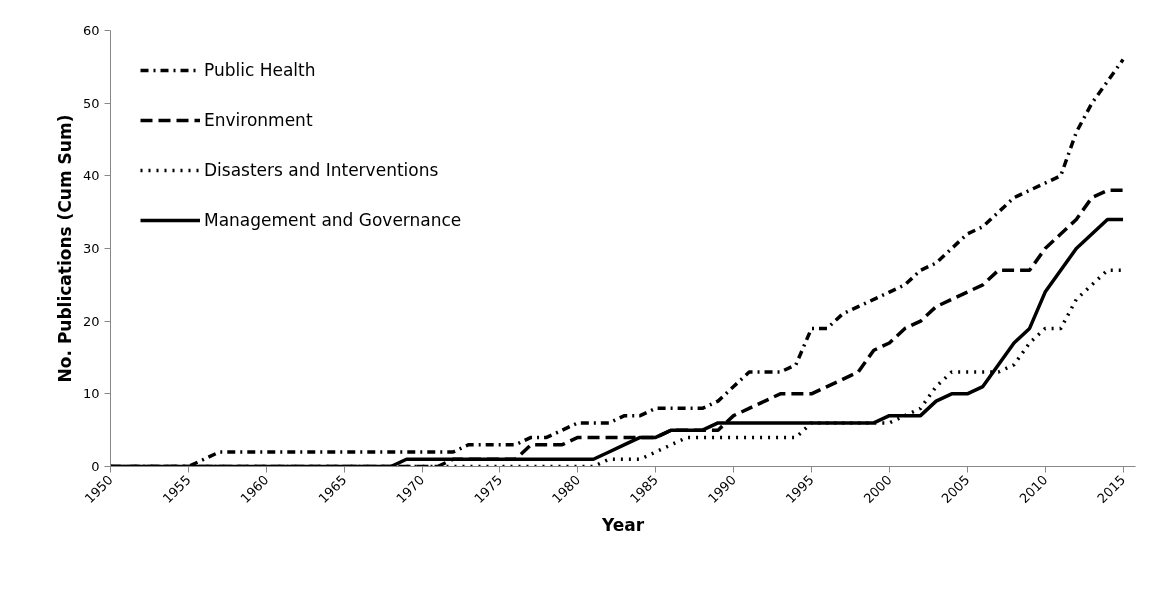 Image resolution: width=1167 pixels, height=603 pixels. I want to click on legend-label: Disasters and Interventions, so click(321, 170).